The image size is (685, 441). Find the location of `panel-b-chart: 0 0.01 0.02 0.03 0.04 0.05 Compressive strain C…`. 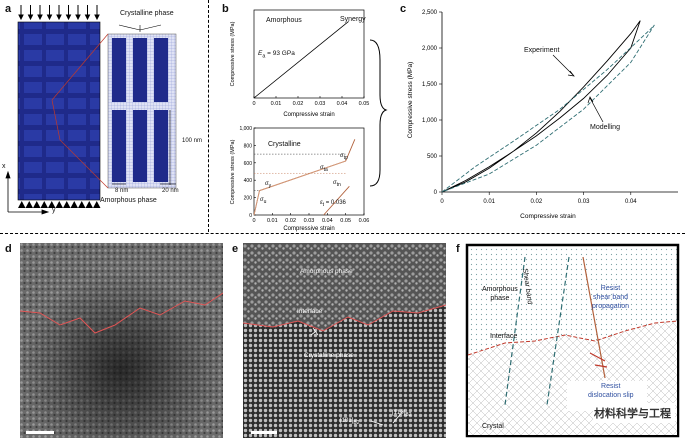

panel-b-chart: 0 0.01 0.02 0.03 0.04 0.05 Compressive strain C… is located at coordinates (309, 120).